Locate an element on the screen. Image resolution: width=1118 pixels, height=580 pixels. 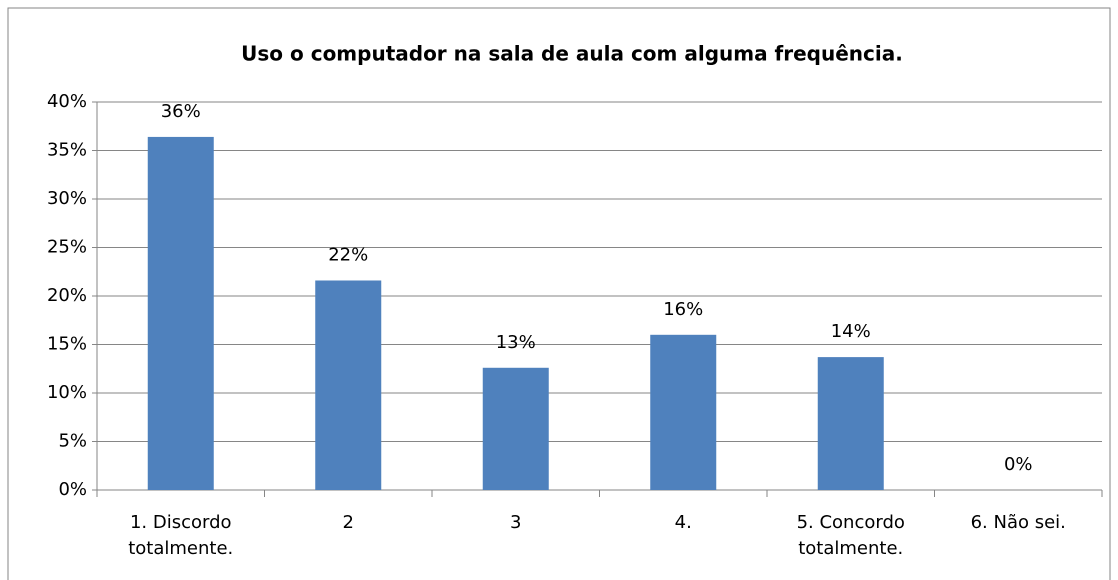
data-label: 16% is located at coordinates (683, 309).